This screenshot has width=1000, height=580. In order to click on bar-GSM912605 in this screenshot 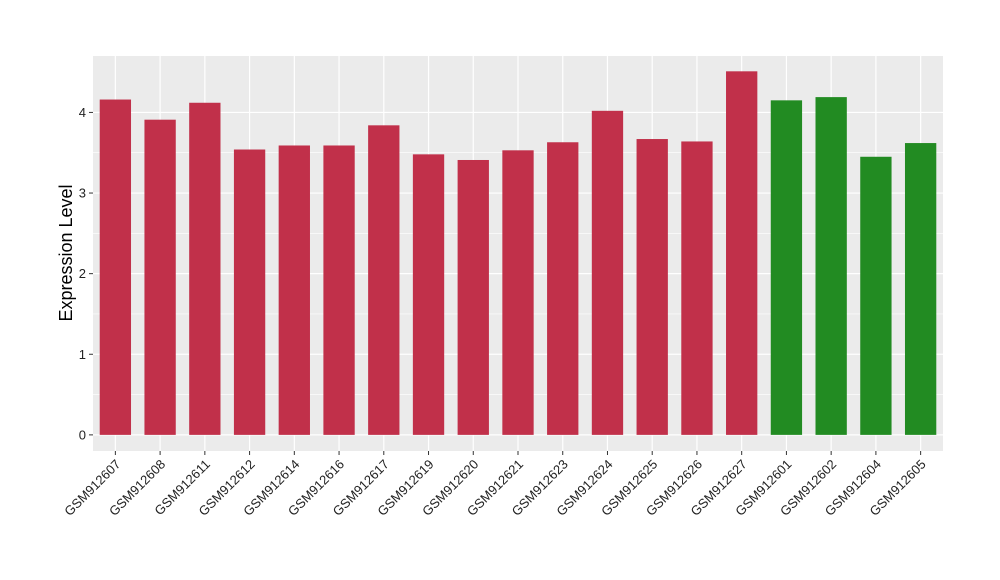, I will do `click(920, 289)`.